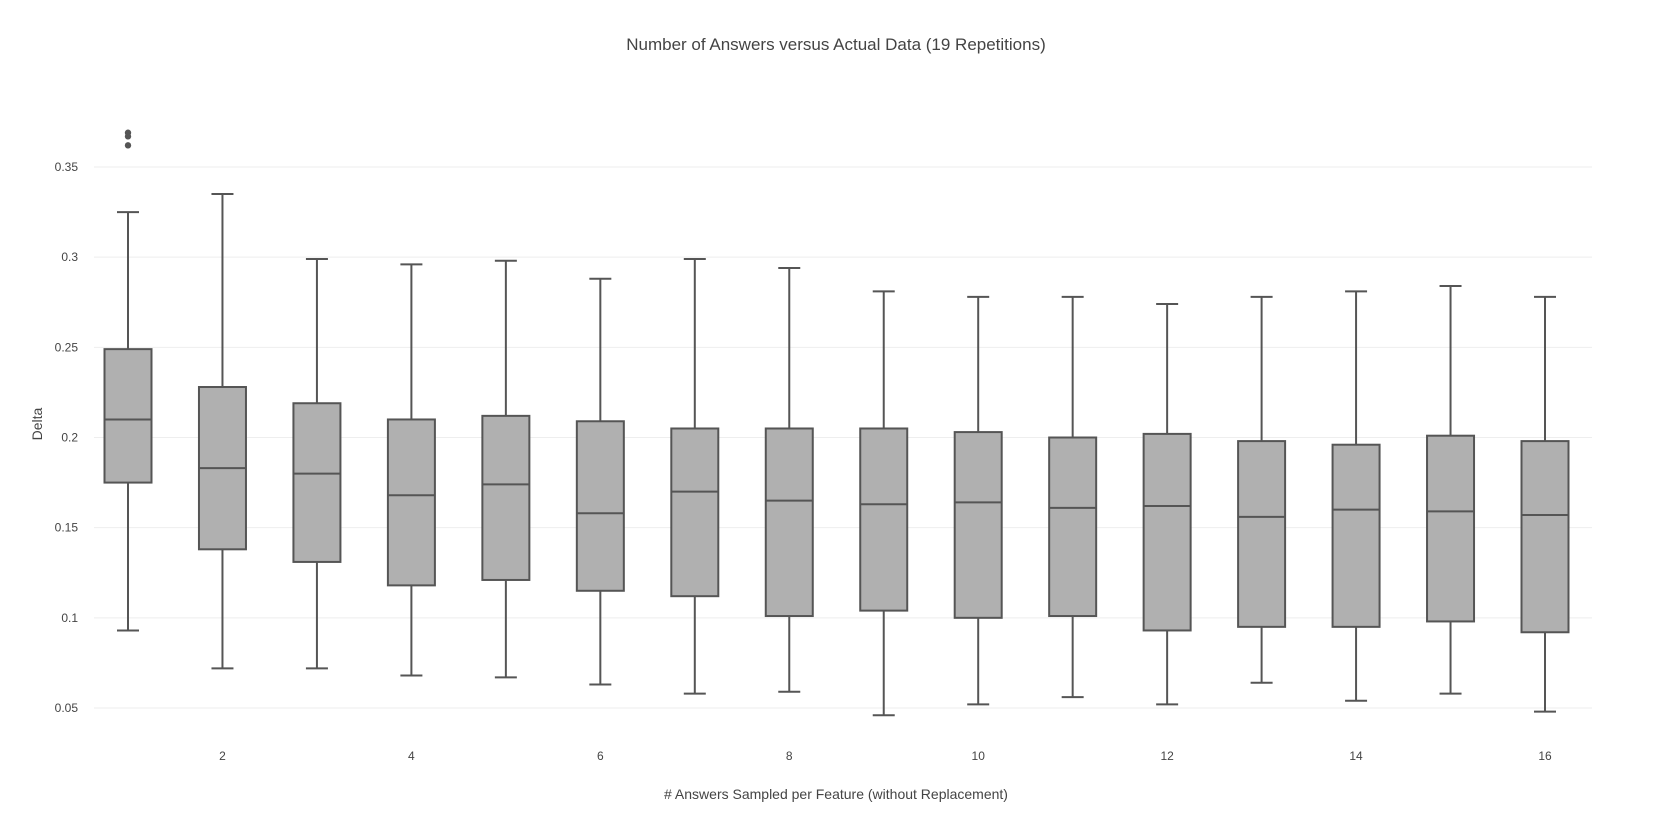  Describe the element at coordinates (222, 756) in the screenshot. I see `x-tick-label: 2` at that location.